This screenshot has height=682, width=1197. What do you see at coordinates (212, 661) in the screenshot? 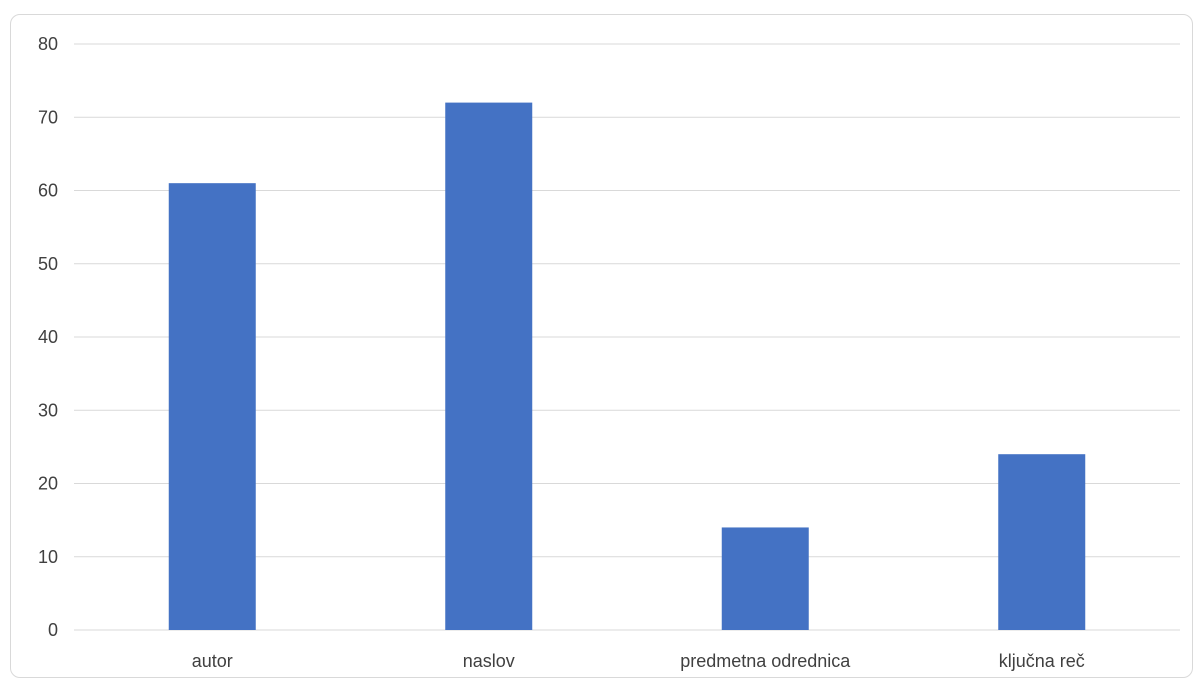
I see `x-category-label: autor` at bounding box center [212, 661].